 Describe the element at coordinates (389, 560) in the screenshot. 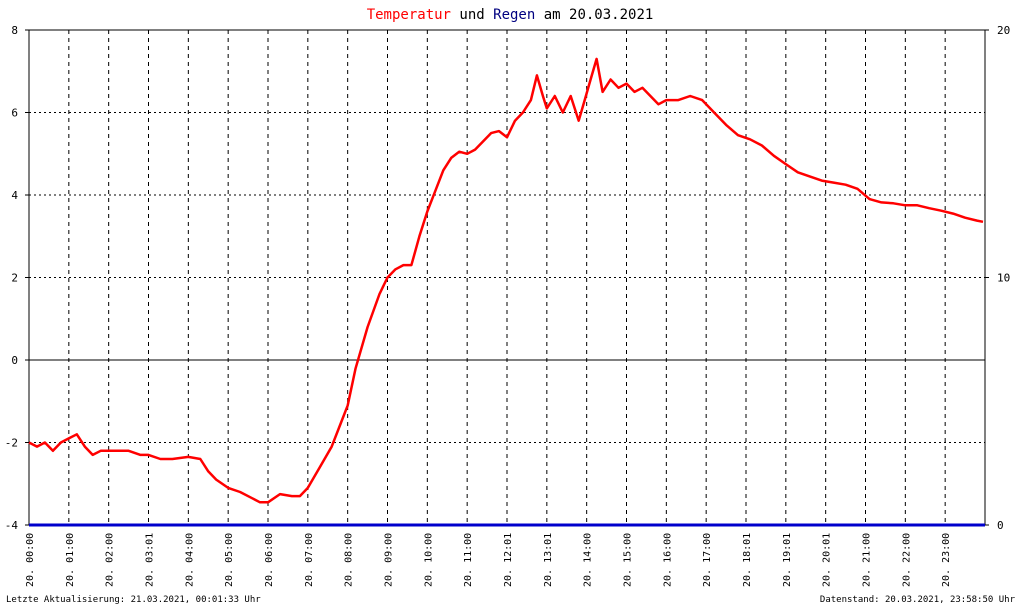

I see `x-tick-label: 20. 09:00` at that location.